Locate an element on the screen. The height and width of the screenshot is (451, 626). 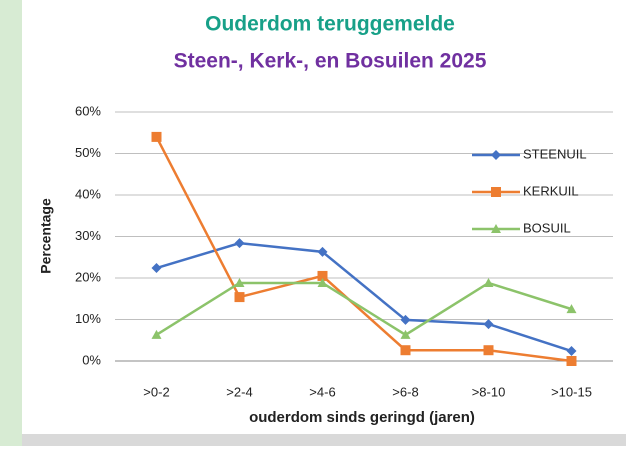
x-tick-label: >0-2 is located at coordinates (156, 391).